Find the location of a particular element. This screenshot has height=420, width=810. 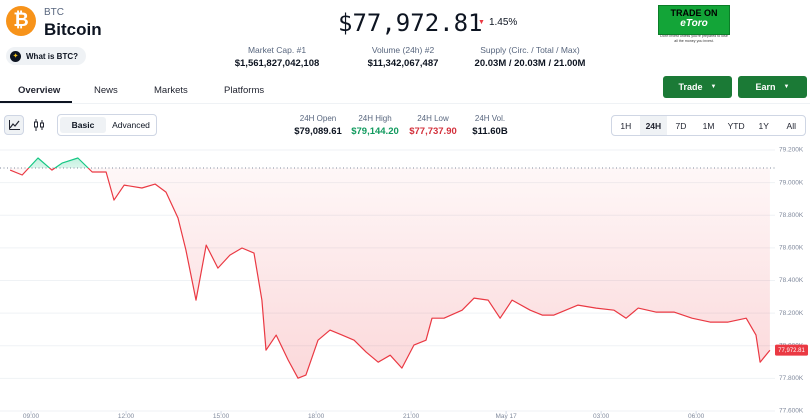

divider is located at coordinates (405, 103).